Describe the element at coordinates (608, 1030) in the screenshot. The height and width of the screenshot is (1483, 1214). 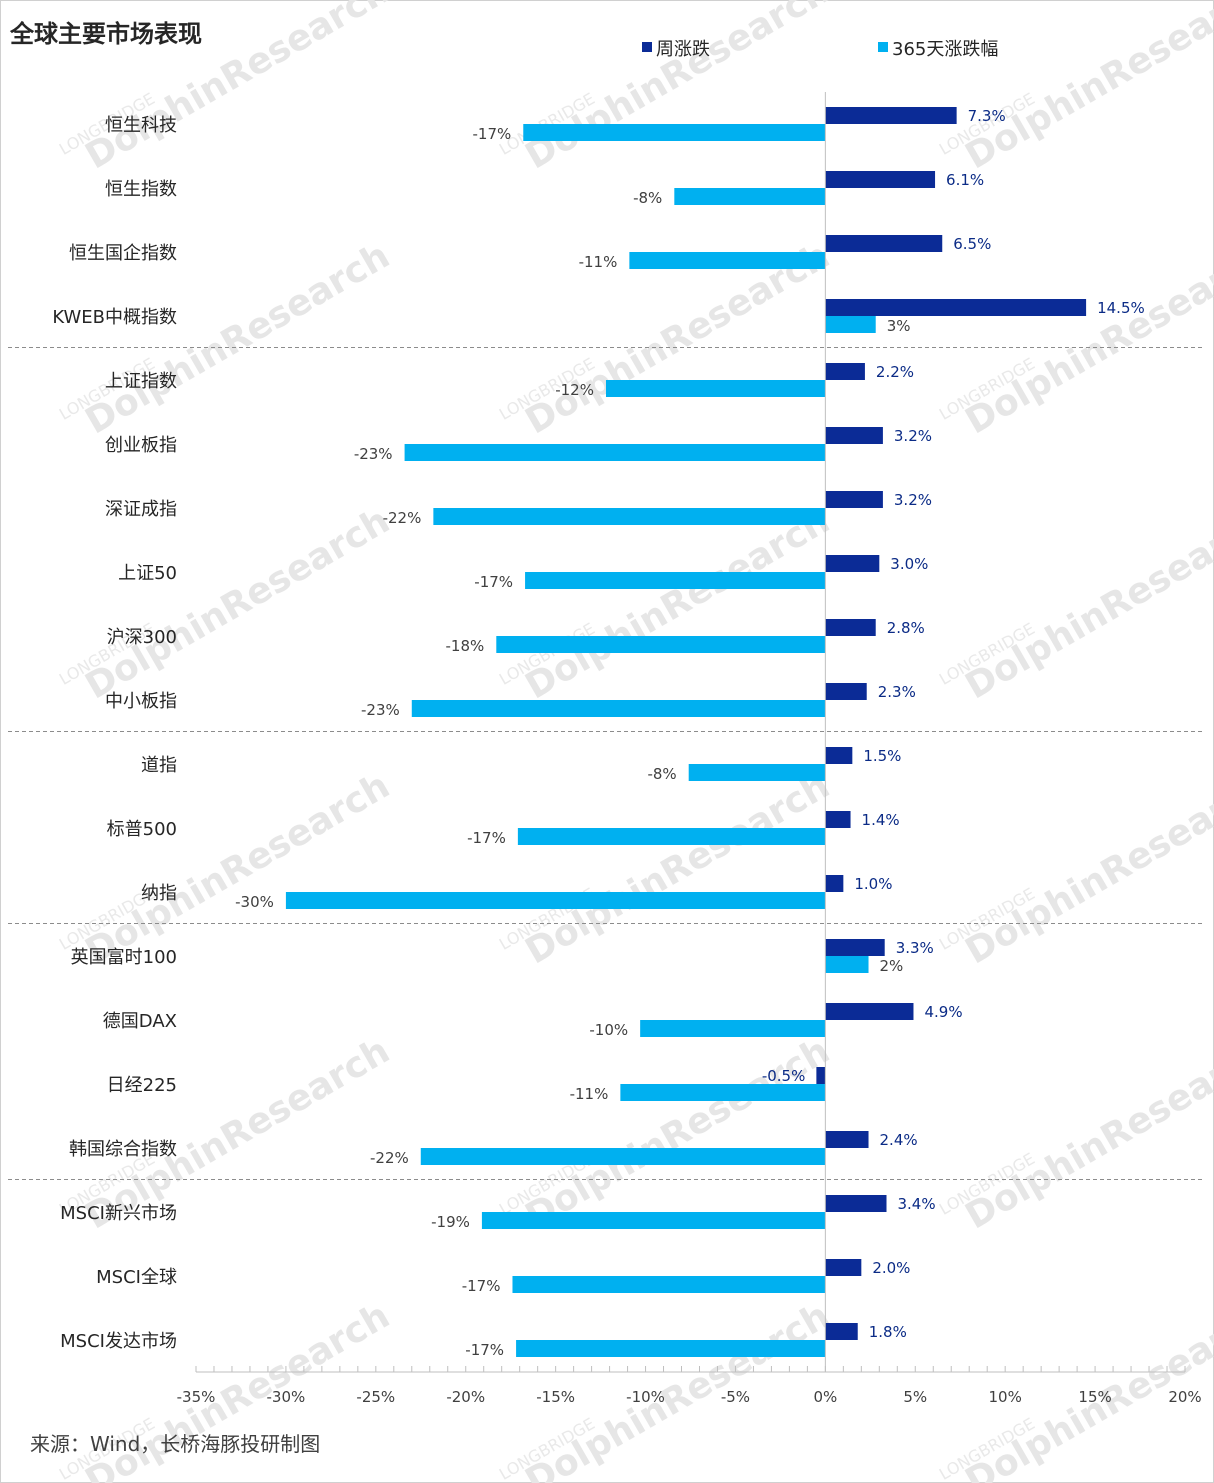
I see `data-label-365day: -10%` at that location.